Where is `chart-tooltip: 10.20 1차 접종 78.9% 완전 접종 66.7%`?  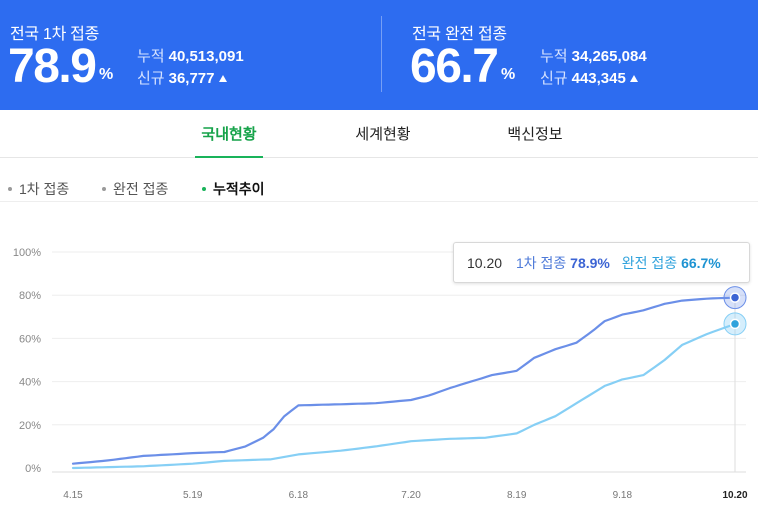
chart-tooltip: 10.20 1차 접종 78.9% 완전 접종 66.7% is located at coordinates (601, 262).